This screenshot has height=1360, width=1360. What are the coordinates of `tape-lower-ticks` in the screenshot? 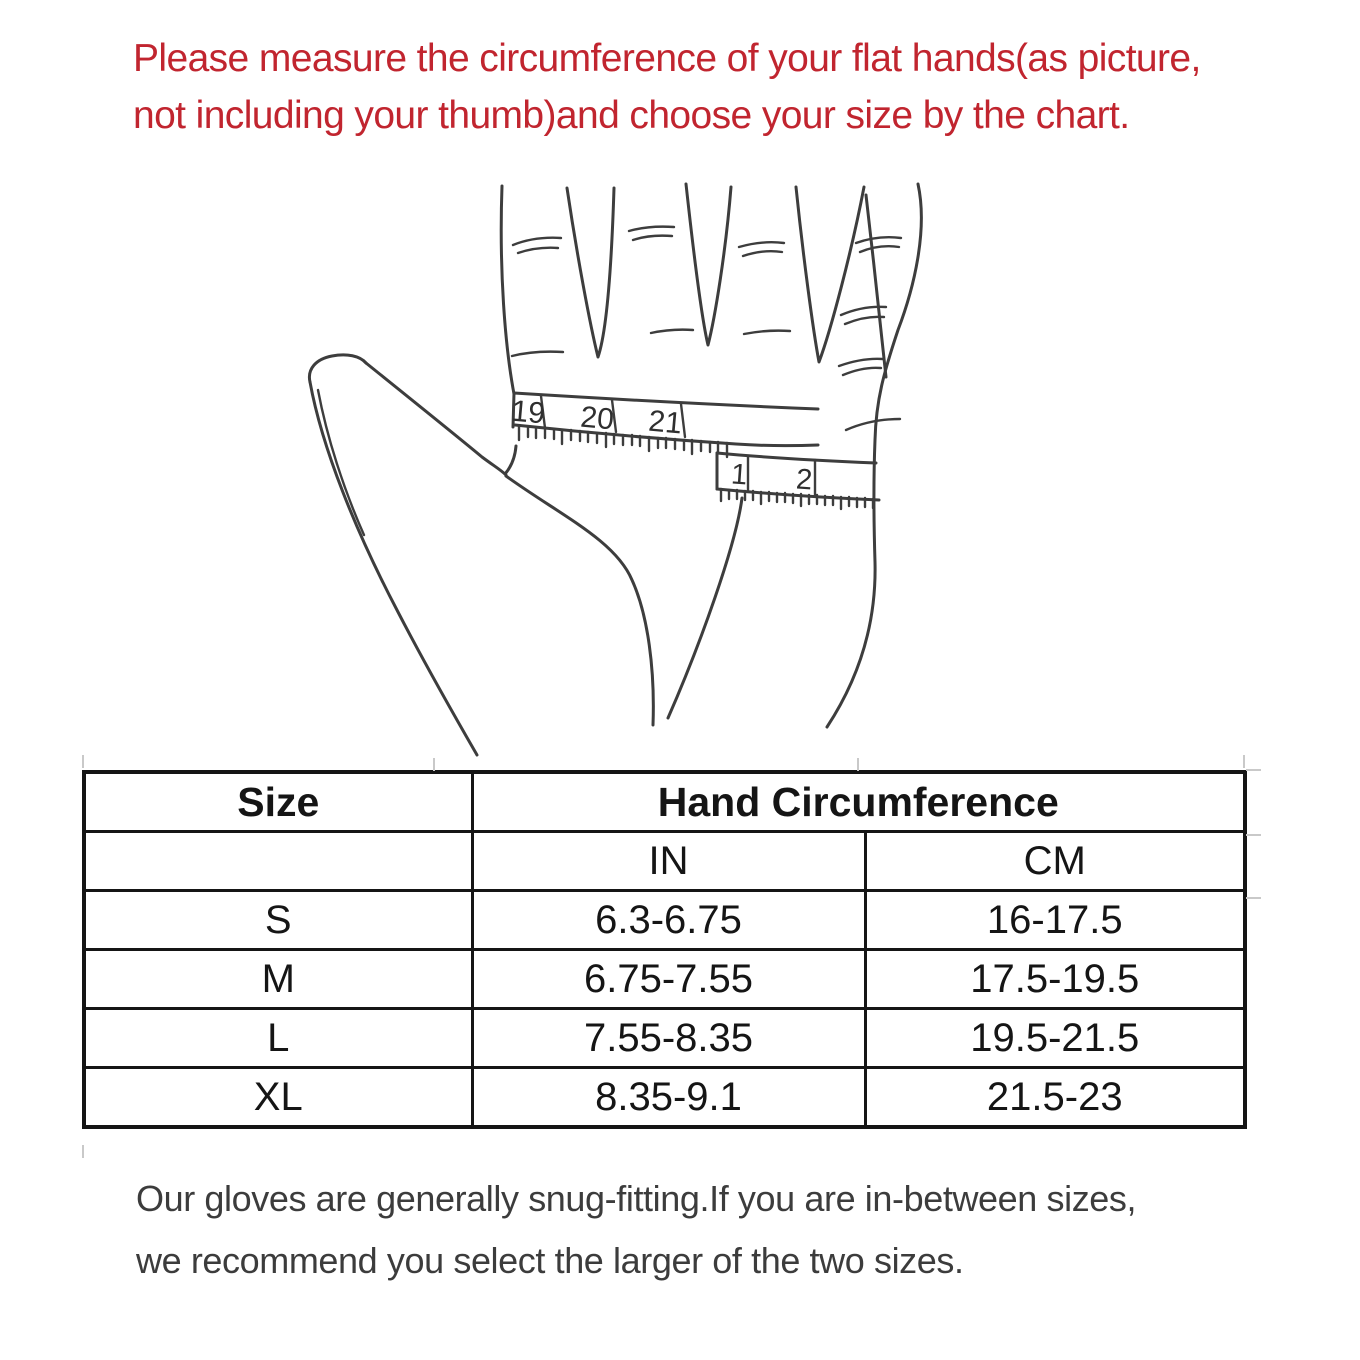 It's located at (797, 499).